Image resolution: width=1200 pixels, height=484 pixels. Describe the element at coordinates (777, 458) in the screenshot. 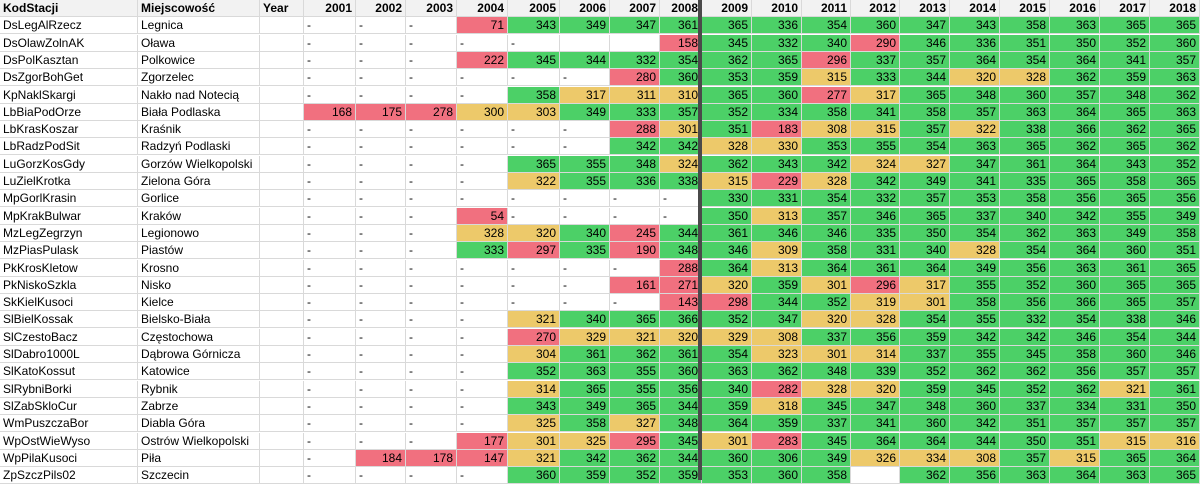

I see `value-cell-2010: 306` at that location.